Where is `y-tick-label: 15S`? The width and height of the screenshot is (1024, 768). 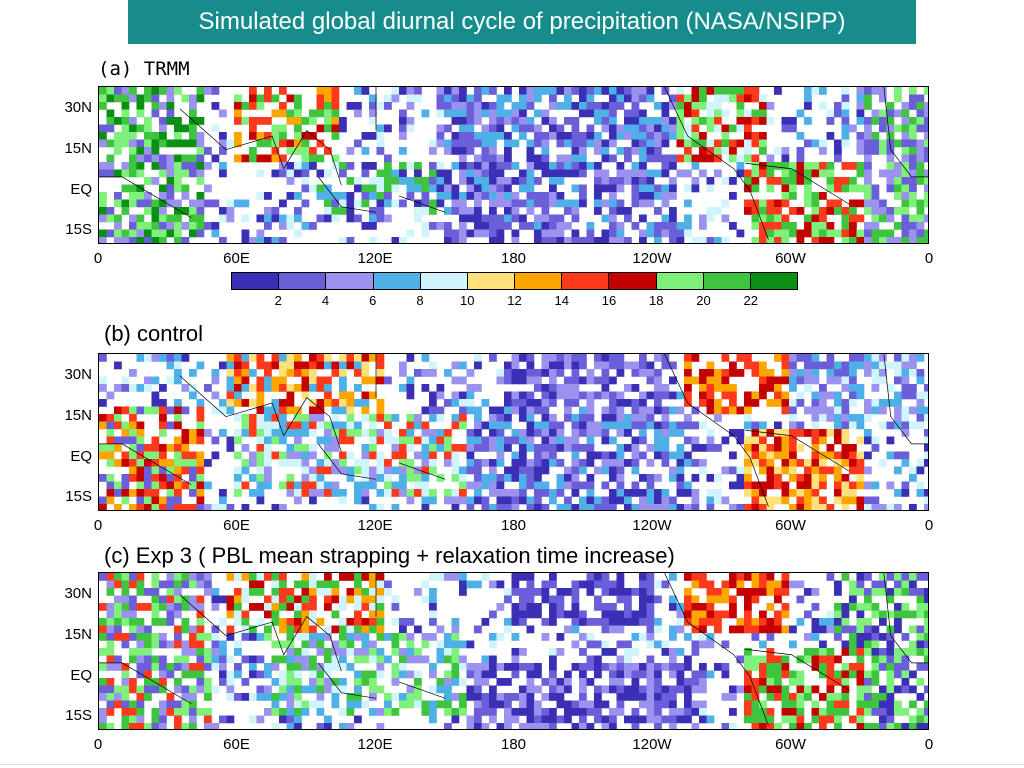 y-tick-label: 15S is located at coordinates (78, 230).